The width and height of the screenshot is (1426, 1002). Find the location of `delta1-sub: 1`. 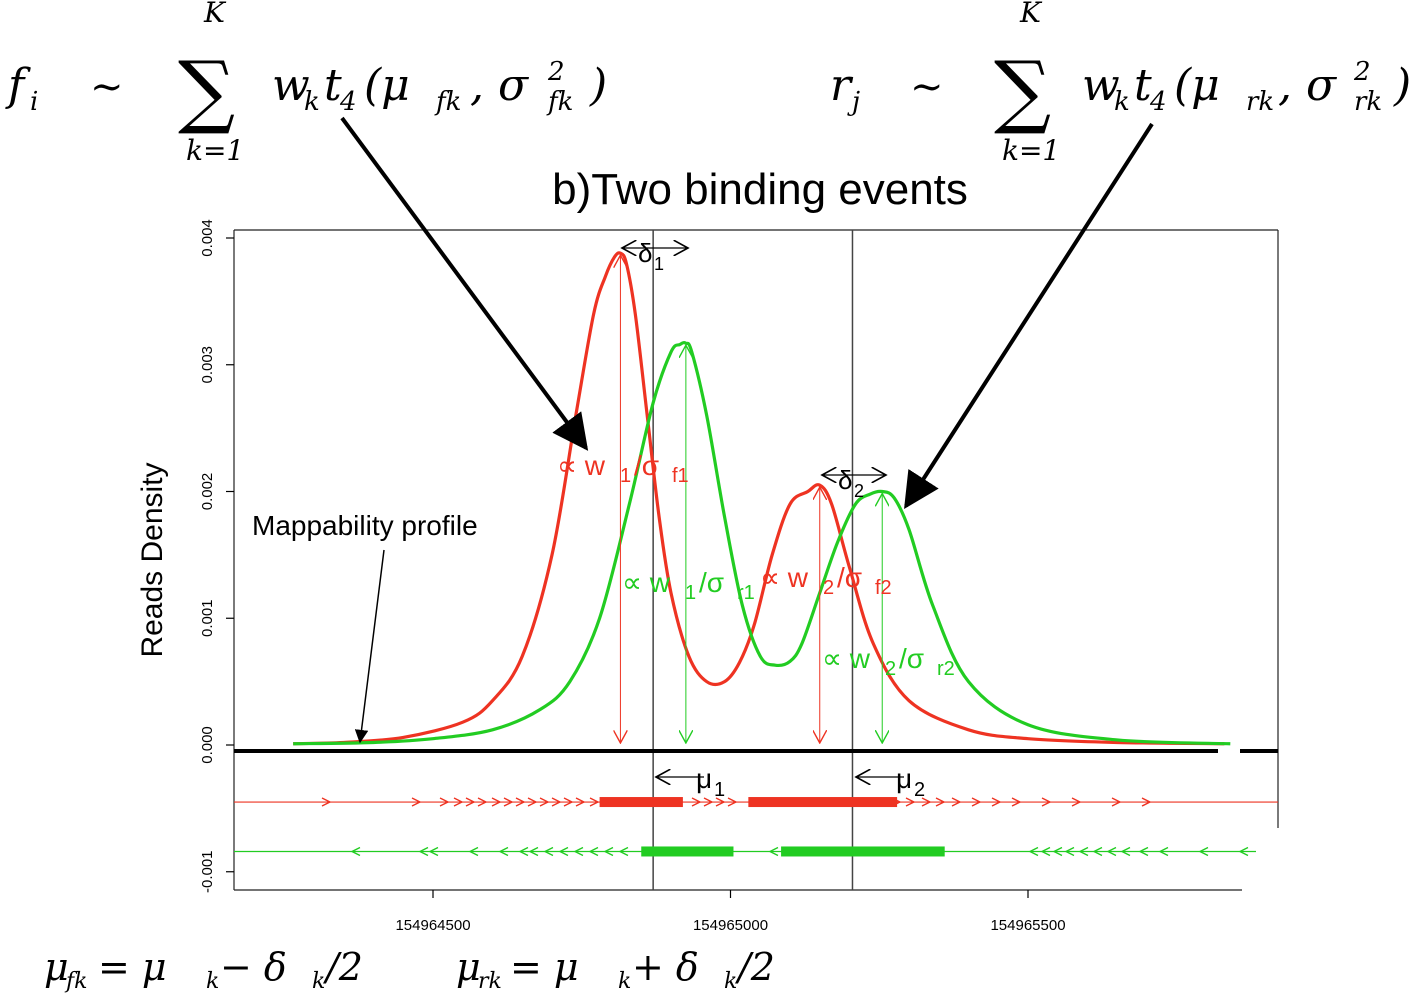

delta1-sub: 1 is located at coordinates (659, 264).